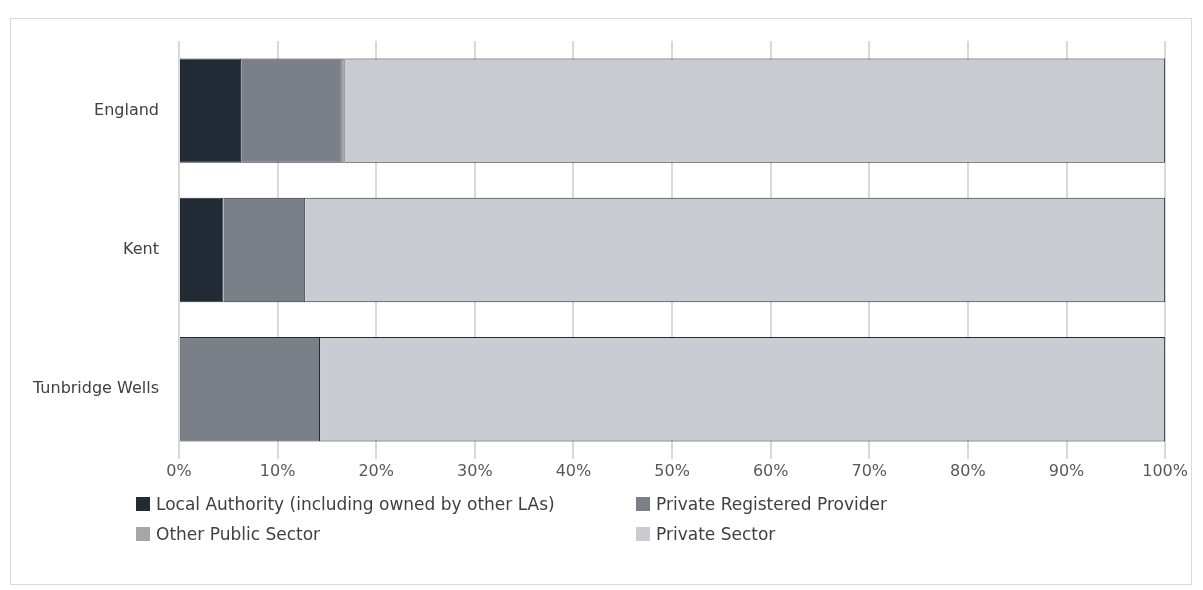 The width and height of the screenshot is (1203, 590). I want to click on x-tick-label: 80%, so click(968, 470).